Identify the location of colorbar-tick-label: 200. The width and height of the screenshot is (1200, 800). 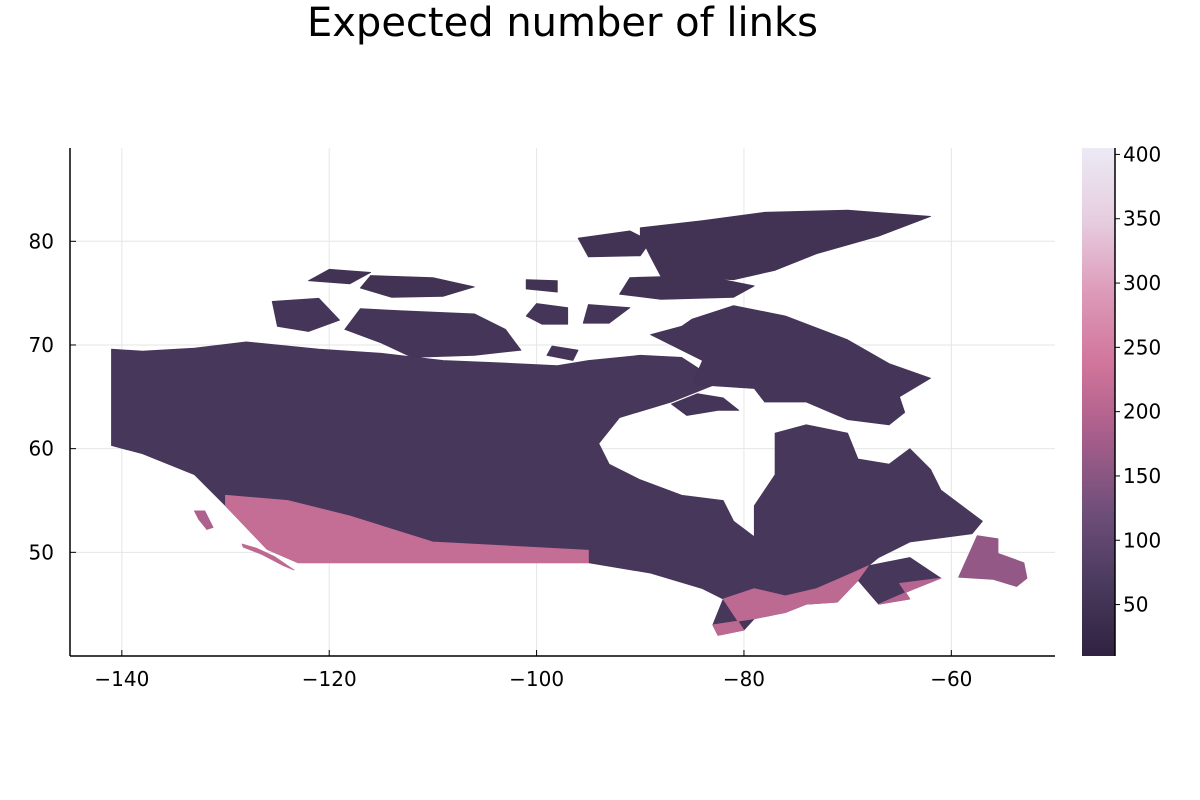
(1142, 412).